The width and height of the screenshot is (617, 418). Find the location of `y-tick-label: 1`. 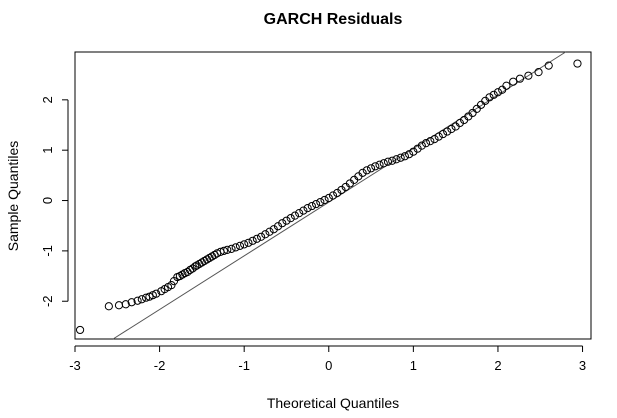

y-tick-label: 1 is located at coordinates (47, 150).